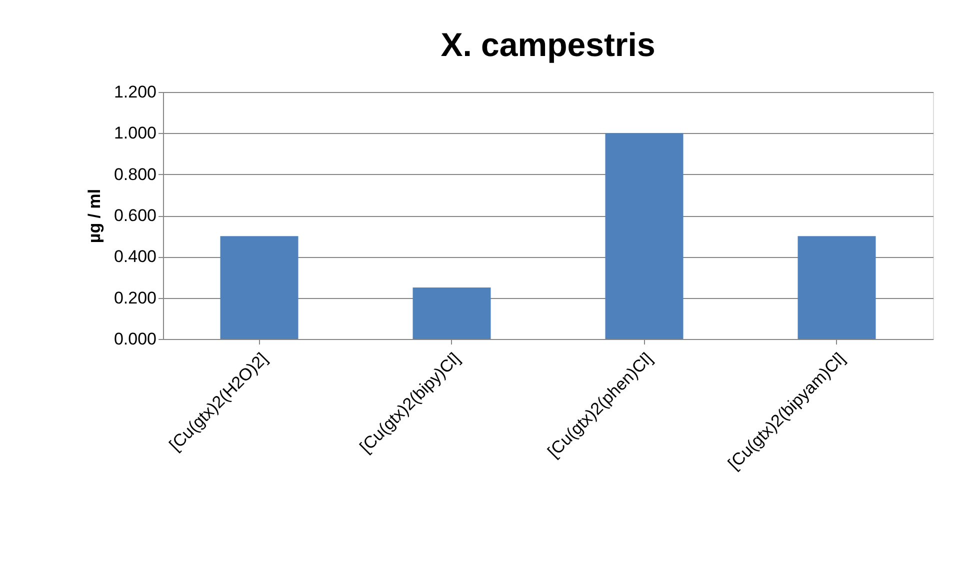  I want to click on y-tick-label: 1.000, so click(135, 133).